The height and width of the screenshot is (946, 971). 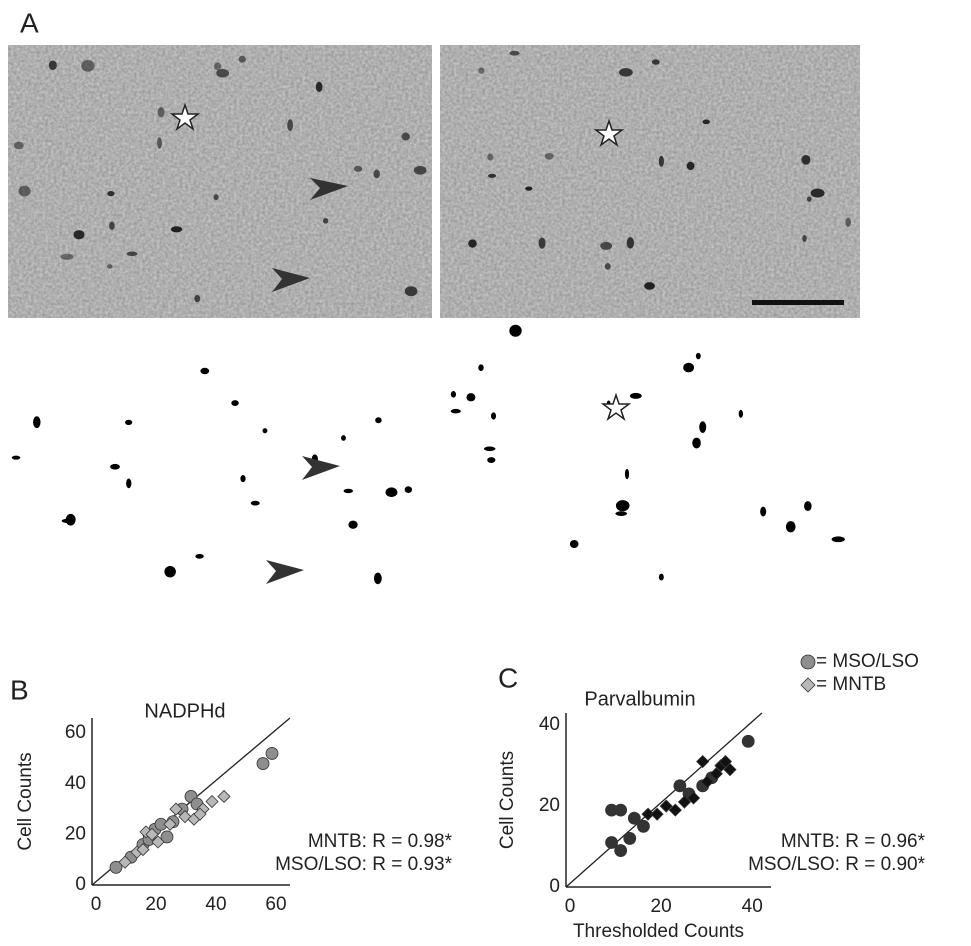 What do you see at coordinates (798, 302) in the screenshot?
I see `scale-bar` at bounding box center [798, 302].